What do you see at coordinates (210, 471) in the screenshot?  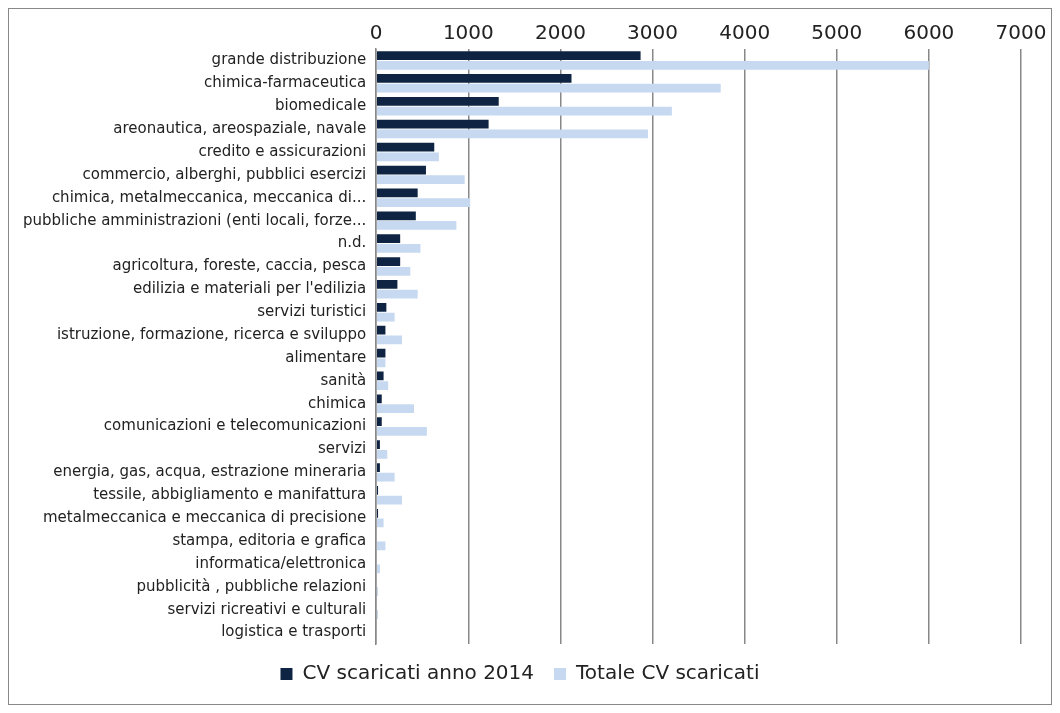 I see `y-tick-label: energia, gas, acqua, estrazione mineraria` at bounding box center [210, 471].